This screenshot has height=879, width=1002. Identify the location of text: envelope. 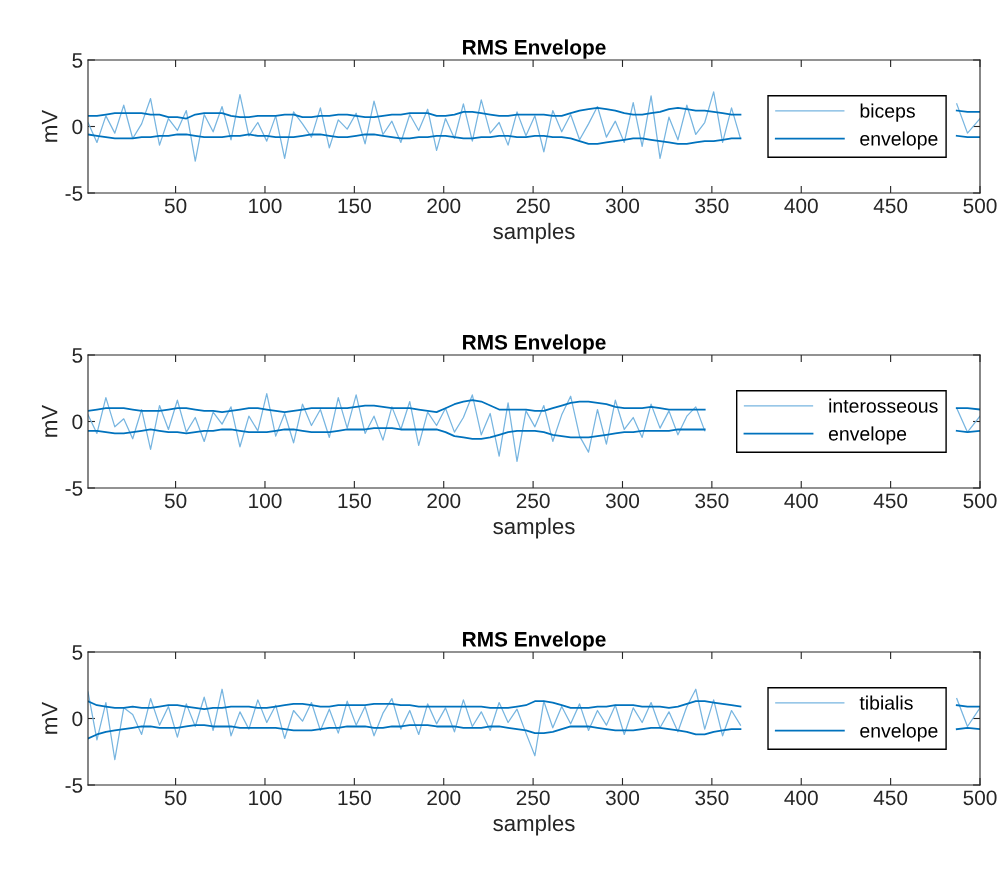
(867, 435).